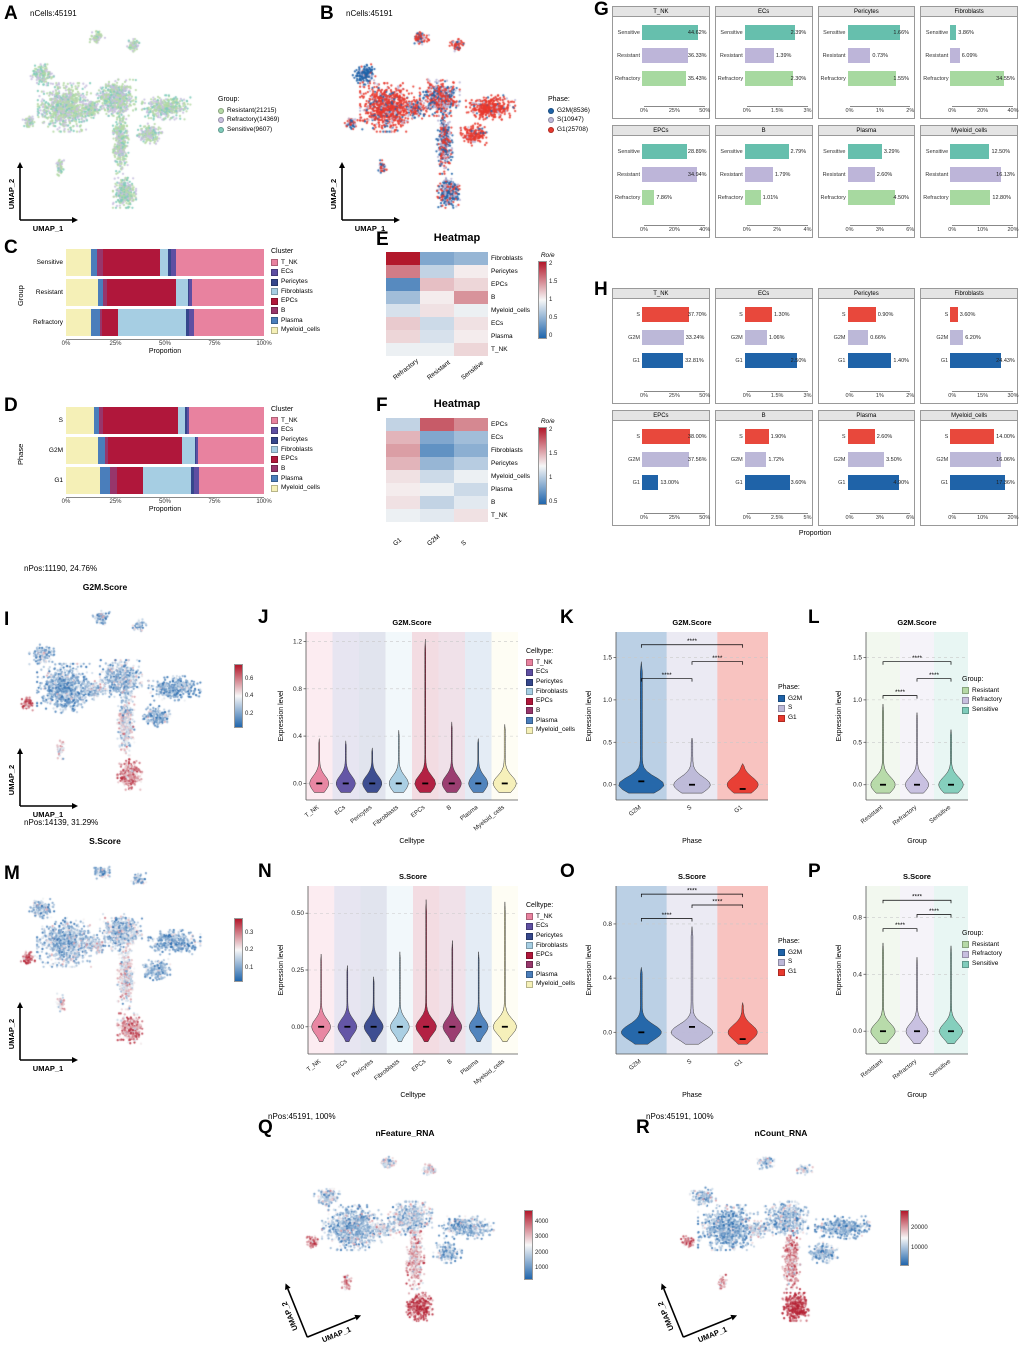 The image size is (1020, 1356). I want to click on y-axis: 0.0 0.4 0.8, so click(910, 970).